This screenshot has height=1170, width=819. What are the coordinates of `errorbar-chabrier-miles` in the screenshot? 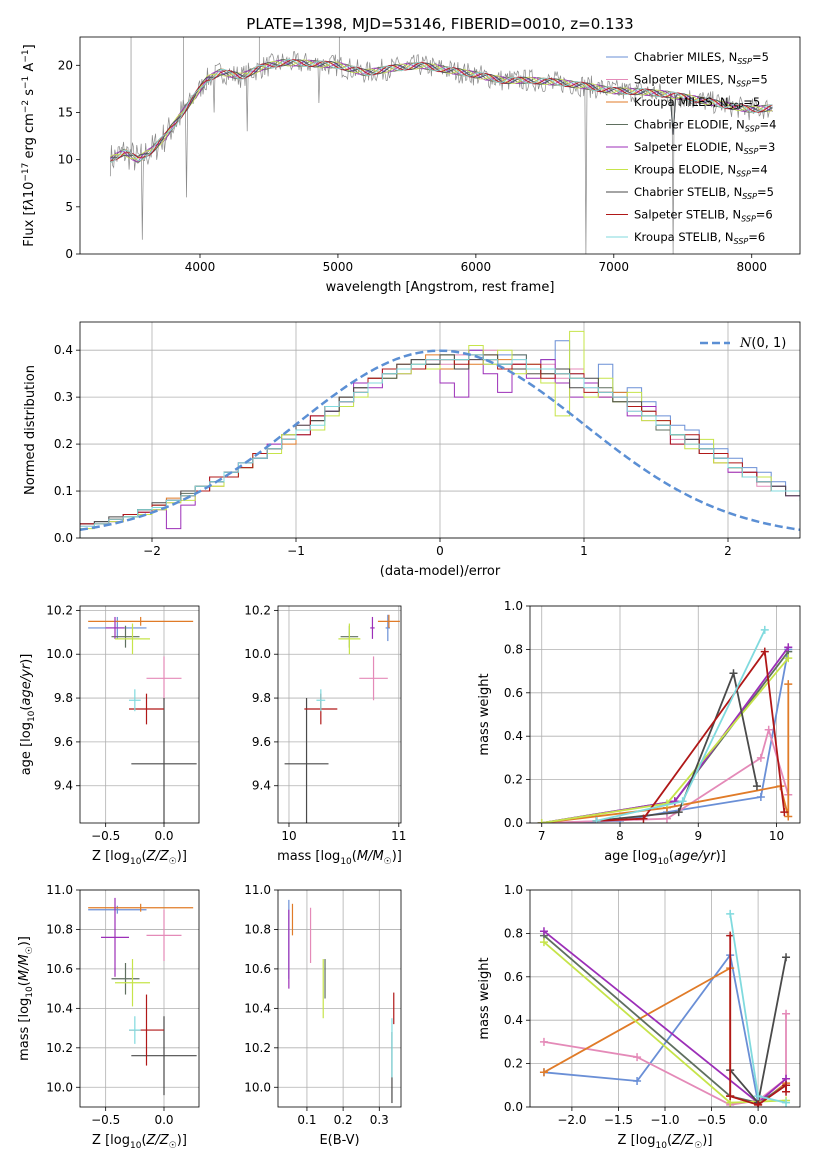 It's located at (117, 909).